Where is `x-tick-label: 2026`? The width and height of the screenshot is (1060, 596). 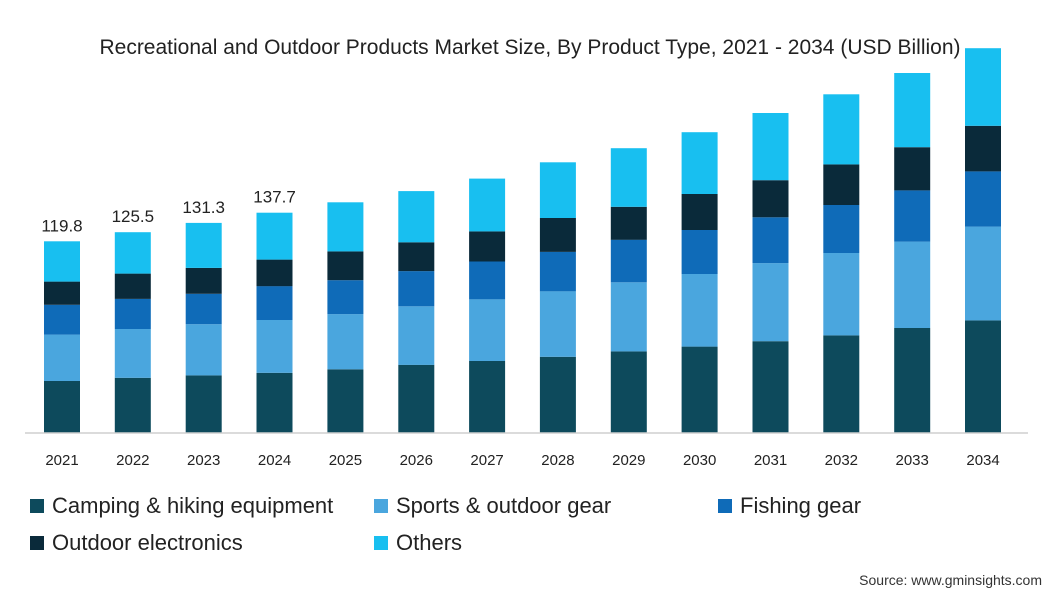
x-tick-label: 2026 is located at coordinates (416, 460).